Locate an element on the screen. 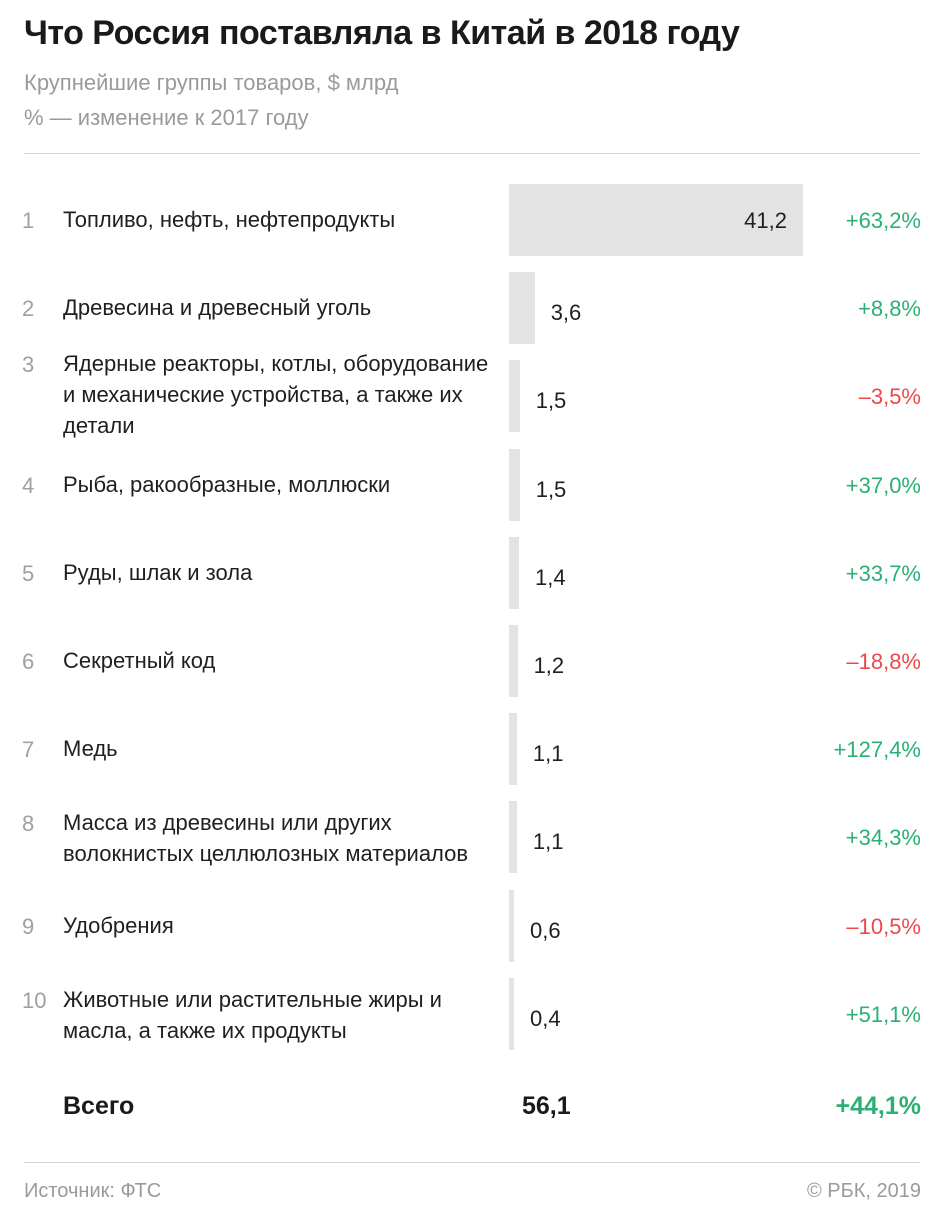 This screenshot has height=1217, width=945. chart-row: 1 Топливо, нефть, нефтепродукты 41,2 +63,2% is located at coordinates (472, 220).